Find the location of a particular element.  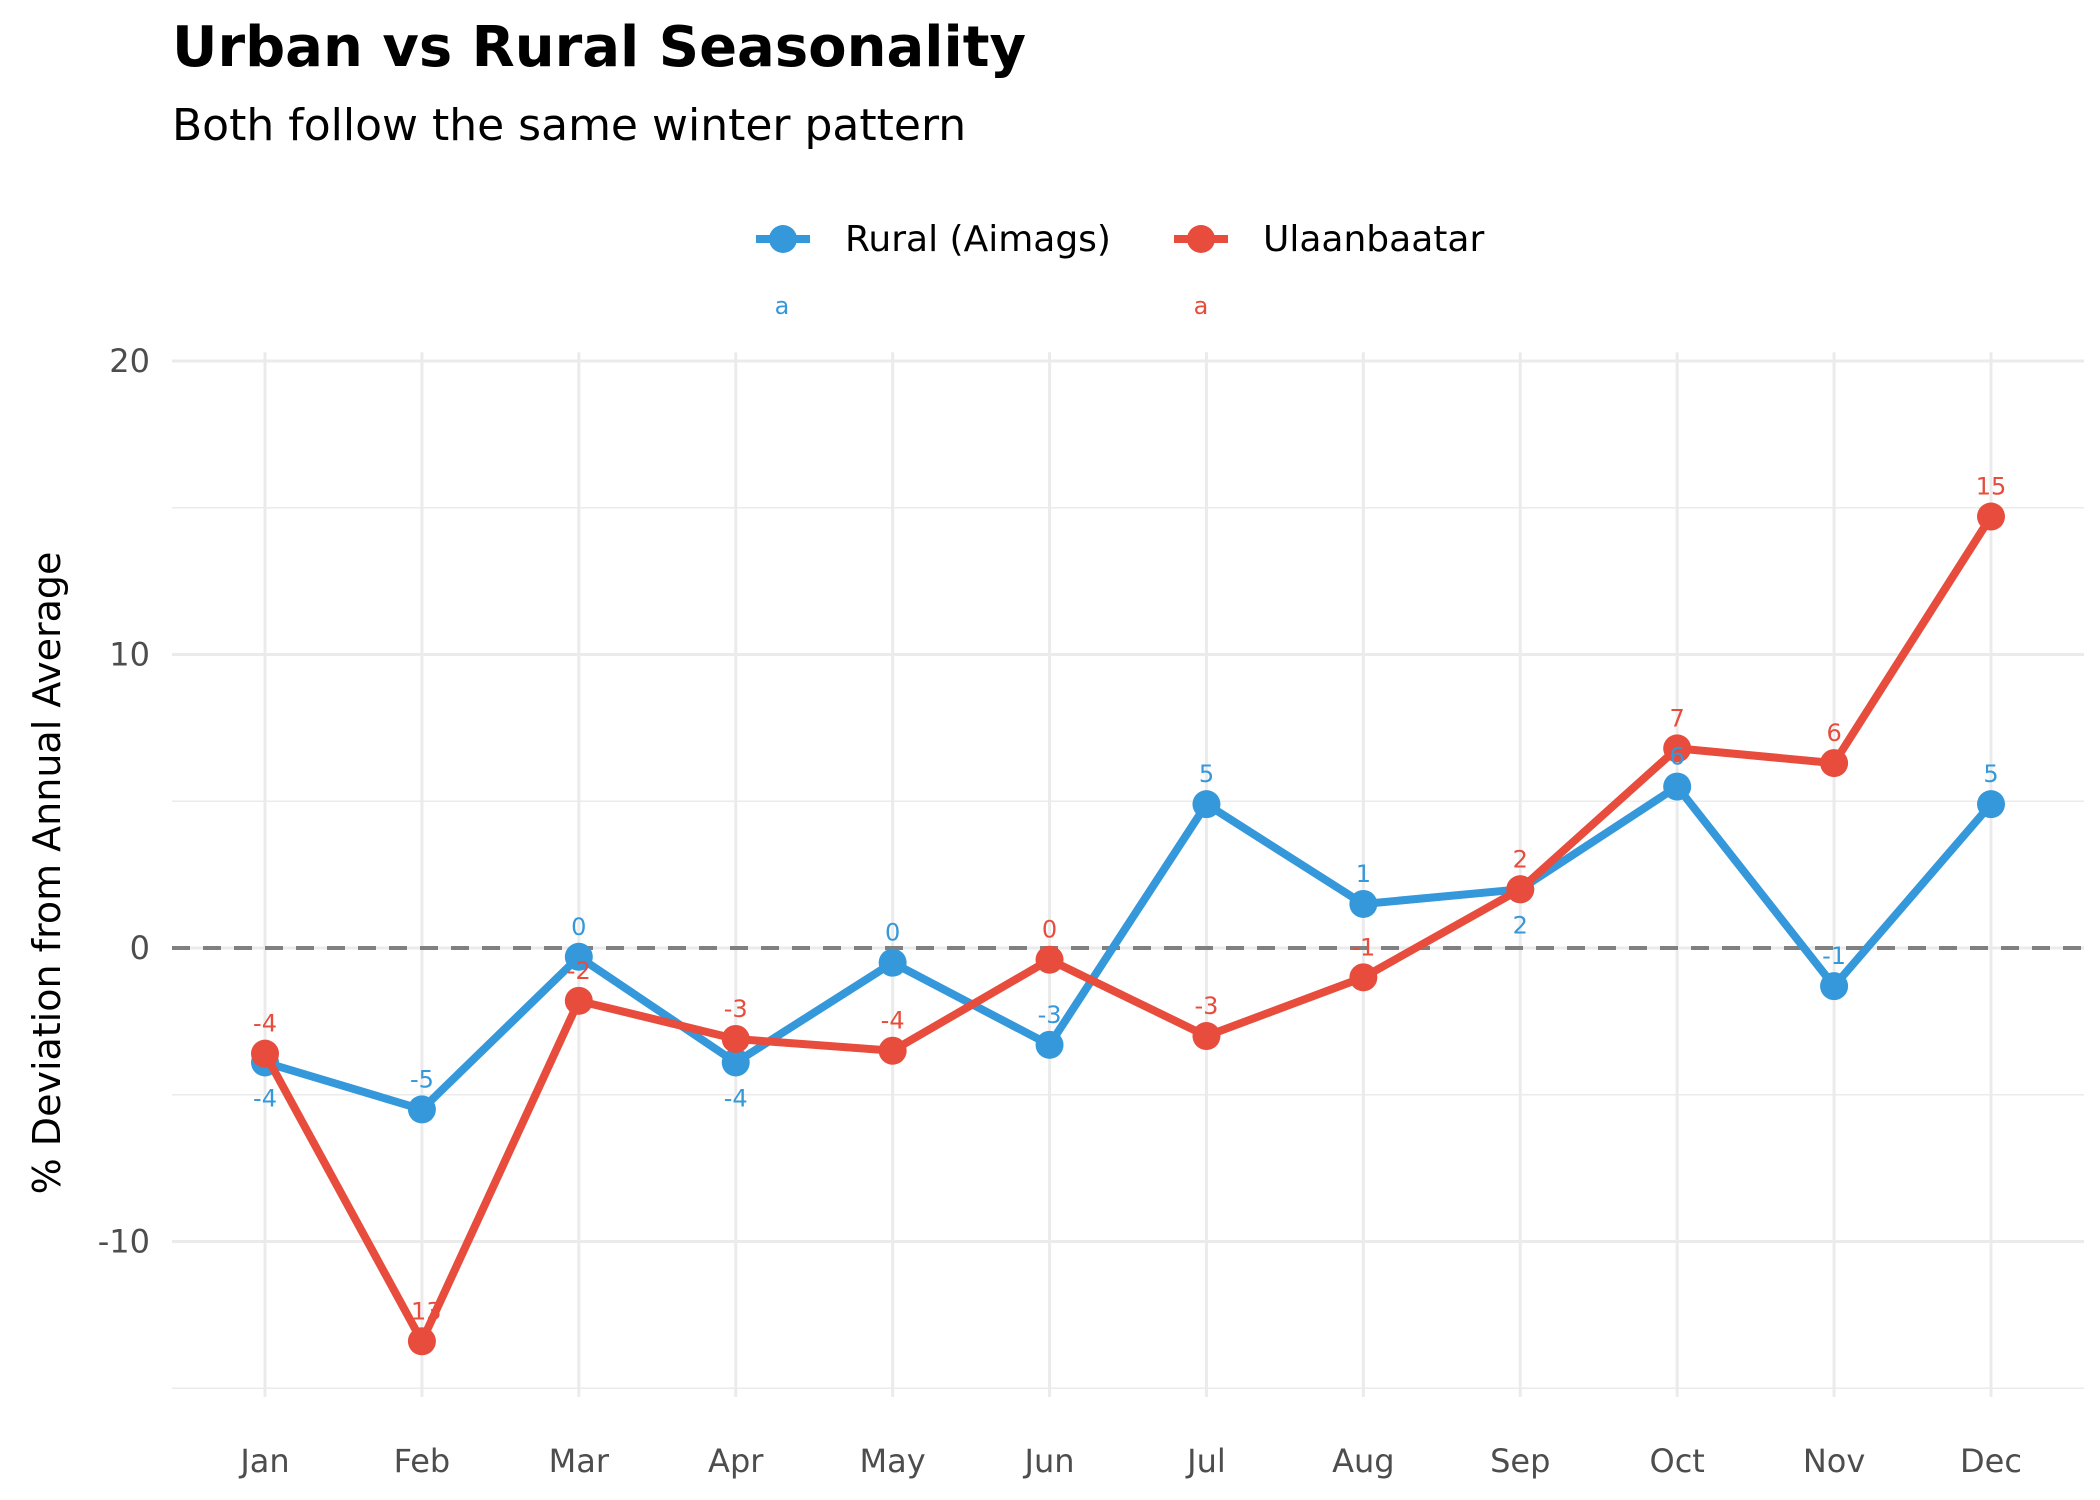

data-label-ulaanbaatar: 0 is located at coordinates (1049, 930).